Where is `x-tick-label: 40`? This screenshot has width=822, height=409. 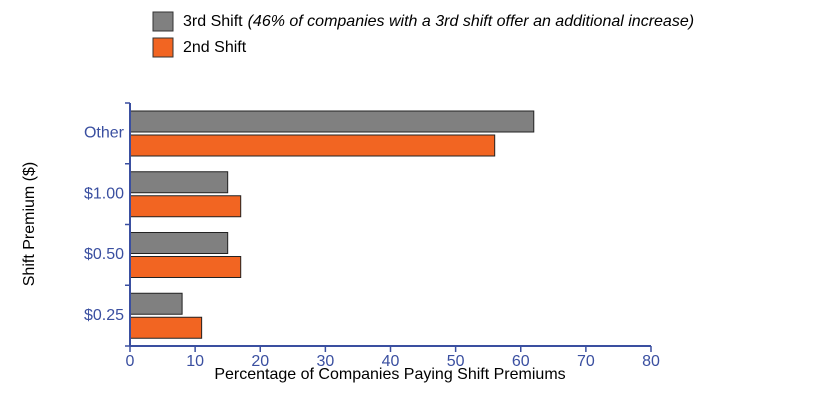 x-tick-label: 40 is located at coordinates (391, 361).